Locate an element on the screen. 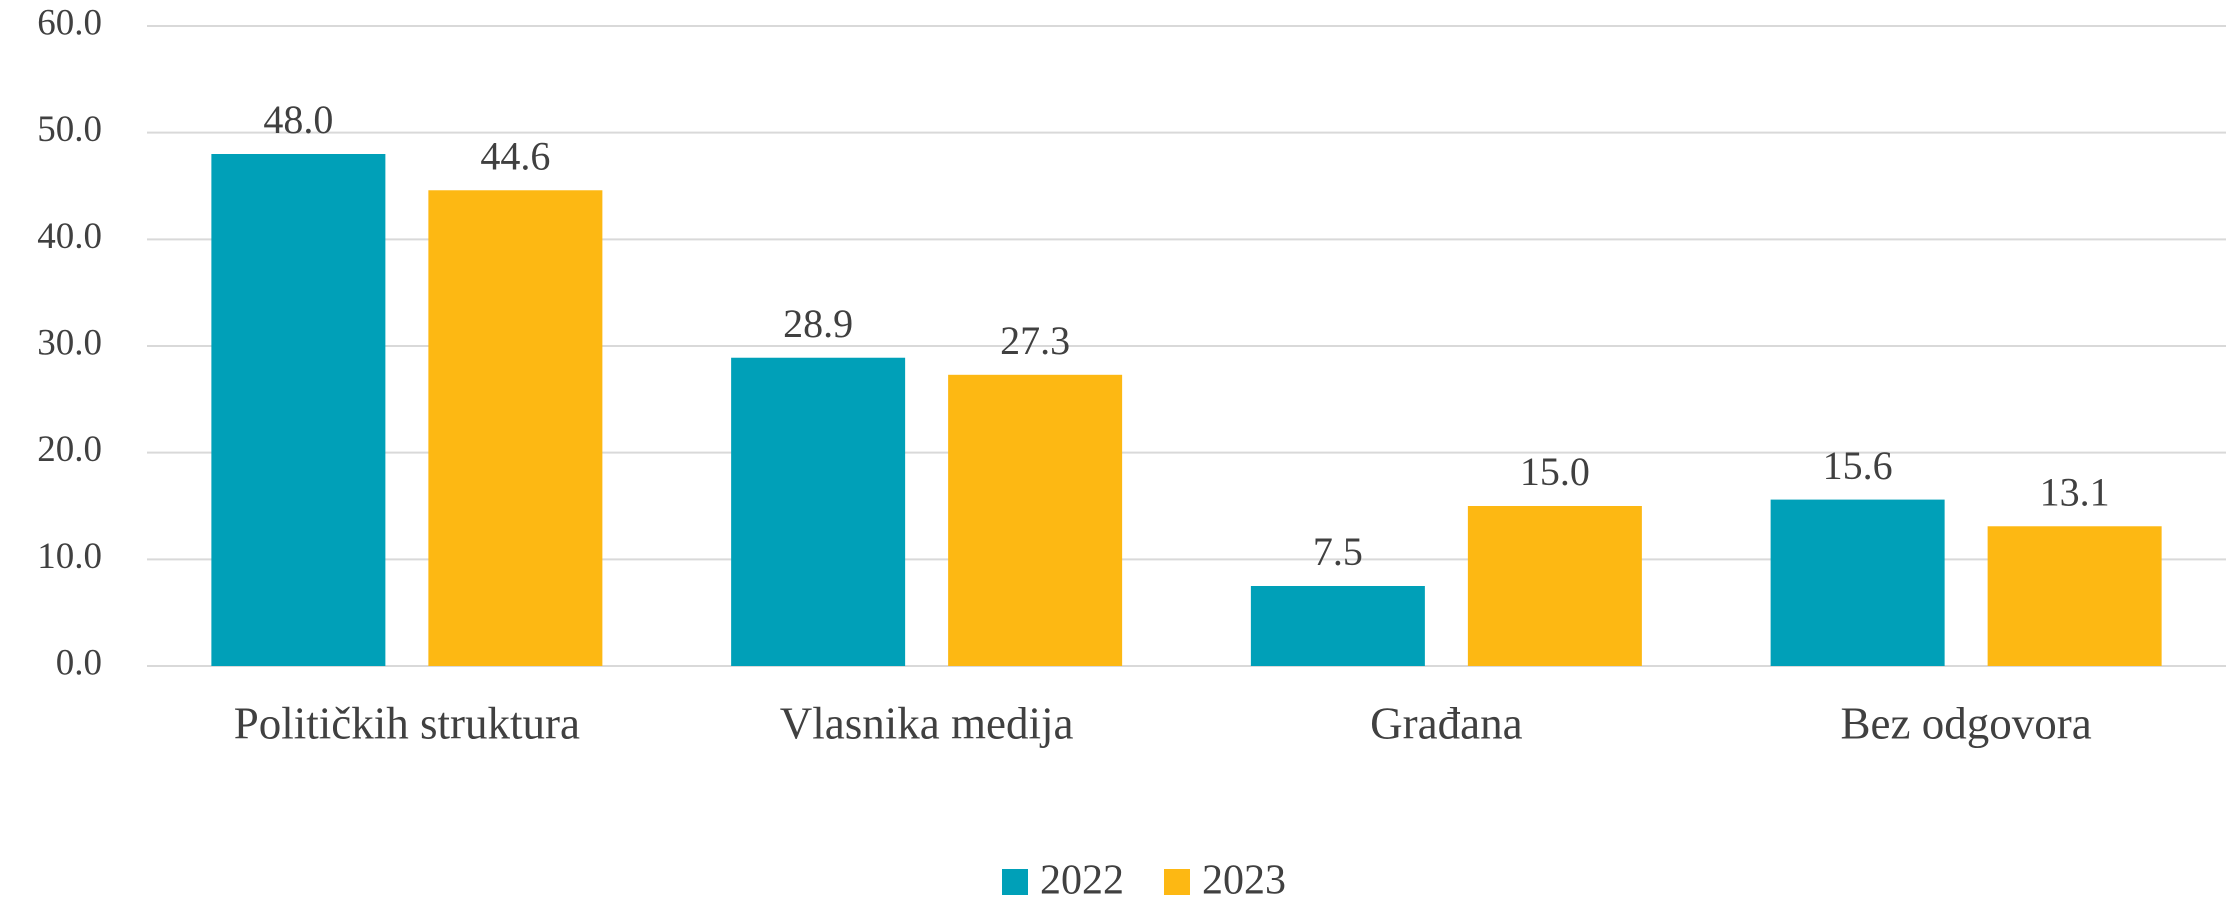 This screenshot has width=2231, height=905. value-label: 28.9 is located at coordinates (818, 323).